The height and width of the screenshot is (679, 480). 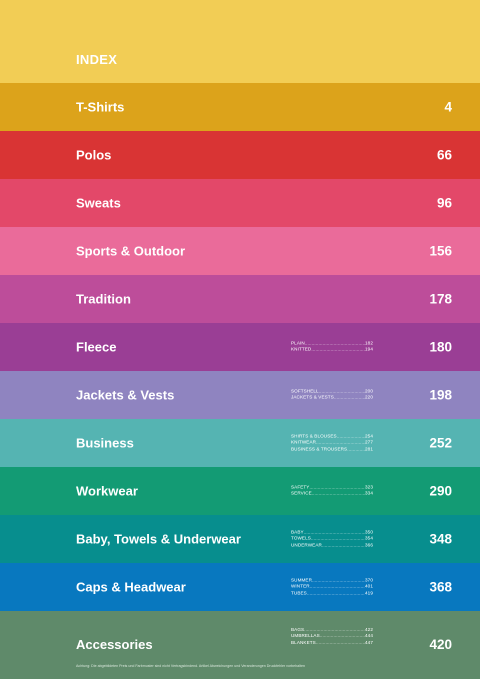 I want to click on category-page-number: 348, so click(x=440, y=539).